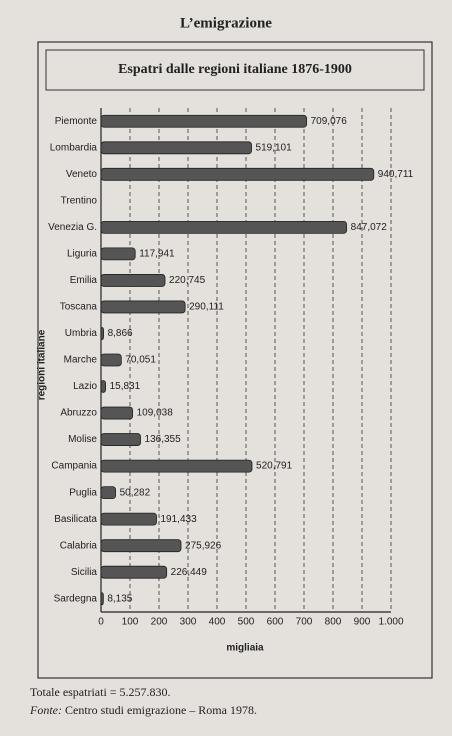 The image size is (452, 736). What do you see at coordinates (81, 333) in the screenshot?
I see `y-tick-label: Umbria` at bounding box center [81, 333].